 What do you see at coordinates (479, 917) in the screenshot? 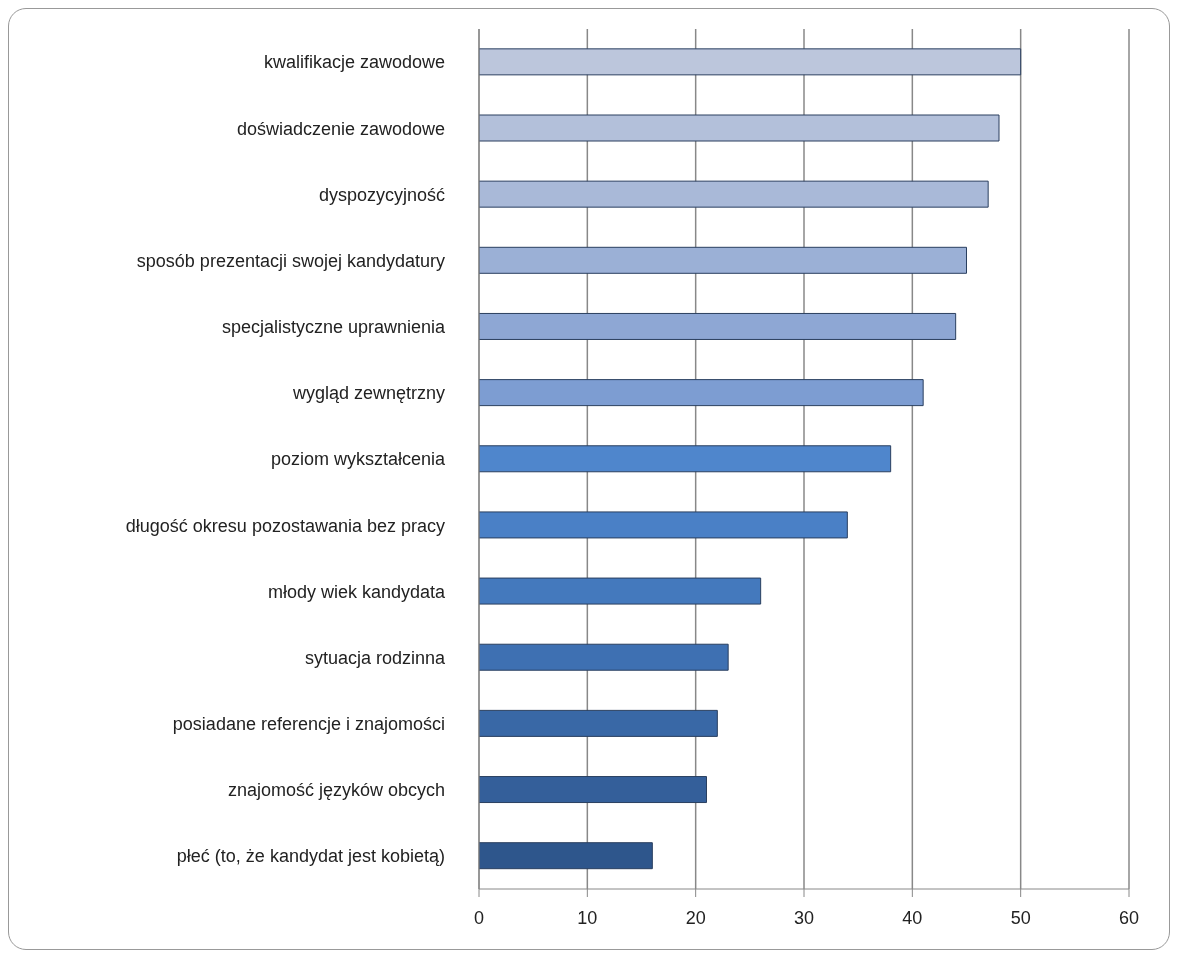
I see `x-tick-label: 0` at bounding box center [479, 917].